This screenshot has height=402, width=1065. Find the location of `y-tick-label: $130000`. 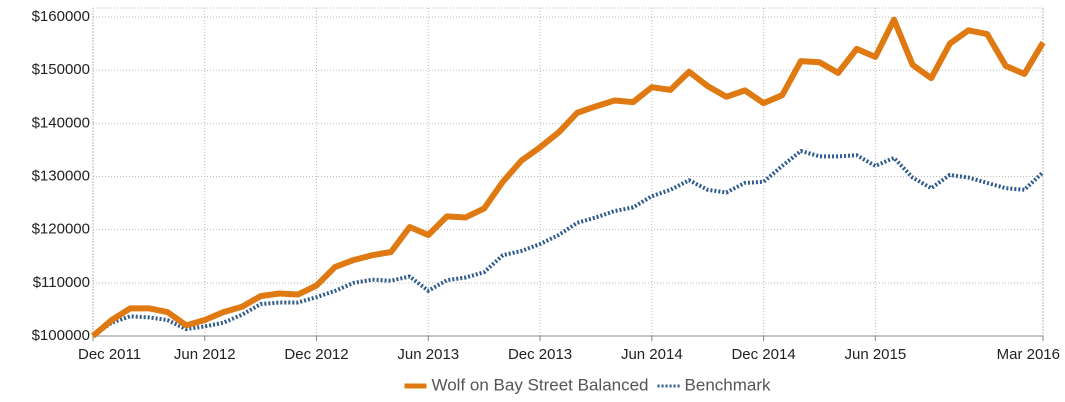

y-tick-label: $130000 is located at coordinates (61, 175).